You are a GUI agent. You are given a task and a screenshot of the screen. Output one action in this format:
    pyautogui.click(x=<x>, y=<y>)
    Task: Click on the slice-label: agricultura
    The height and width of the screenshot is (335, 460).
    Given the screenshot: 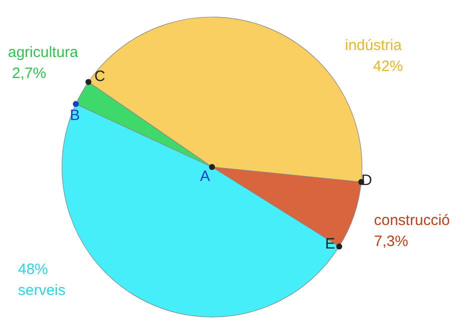 What is the action you would take?
    pyautogui.click(x=43, y=52)
    